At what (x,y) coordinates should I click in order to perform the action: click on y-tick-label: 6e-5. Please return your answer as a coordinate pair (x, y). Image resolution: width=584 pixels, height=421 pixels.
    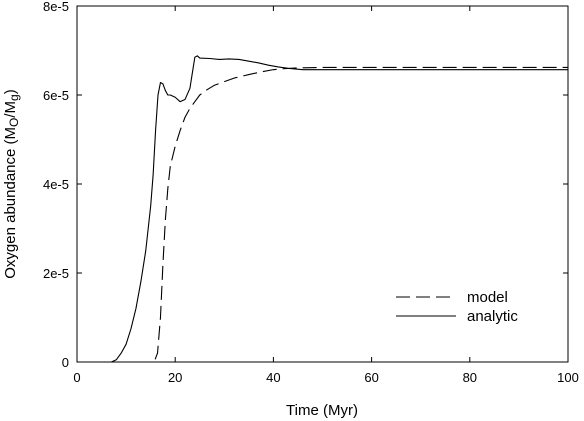
    Looking at the image, I should click on (56, 95).